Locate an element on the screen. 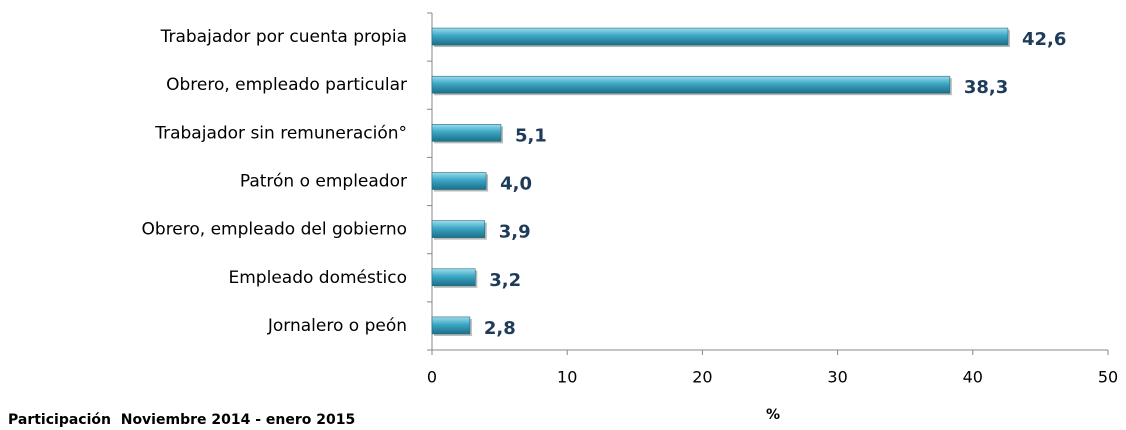  x-tick-label: 10 is located at coordinates (567, 377).